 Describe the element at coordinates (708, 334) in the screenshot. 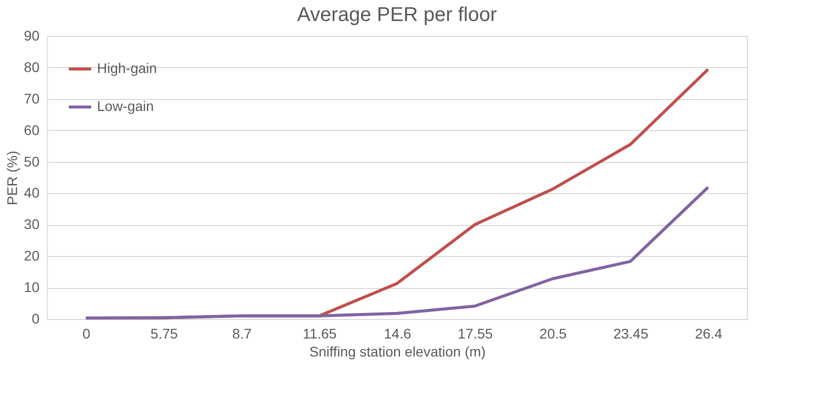

I see `x-tick-label: 26.4` at that location.